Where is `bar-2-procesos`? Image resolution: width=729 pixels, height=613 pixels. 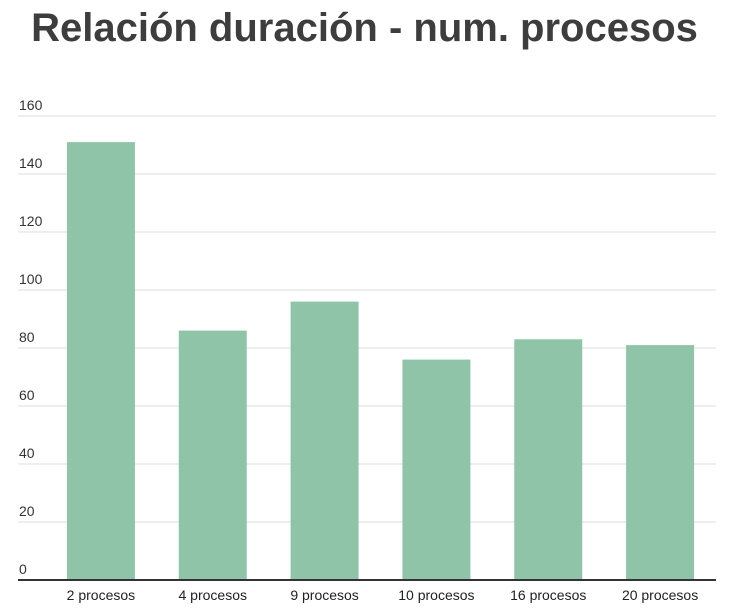 bar-2-procesos is located at coordinates (100, 361).